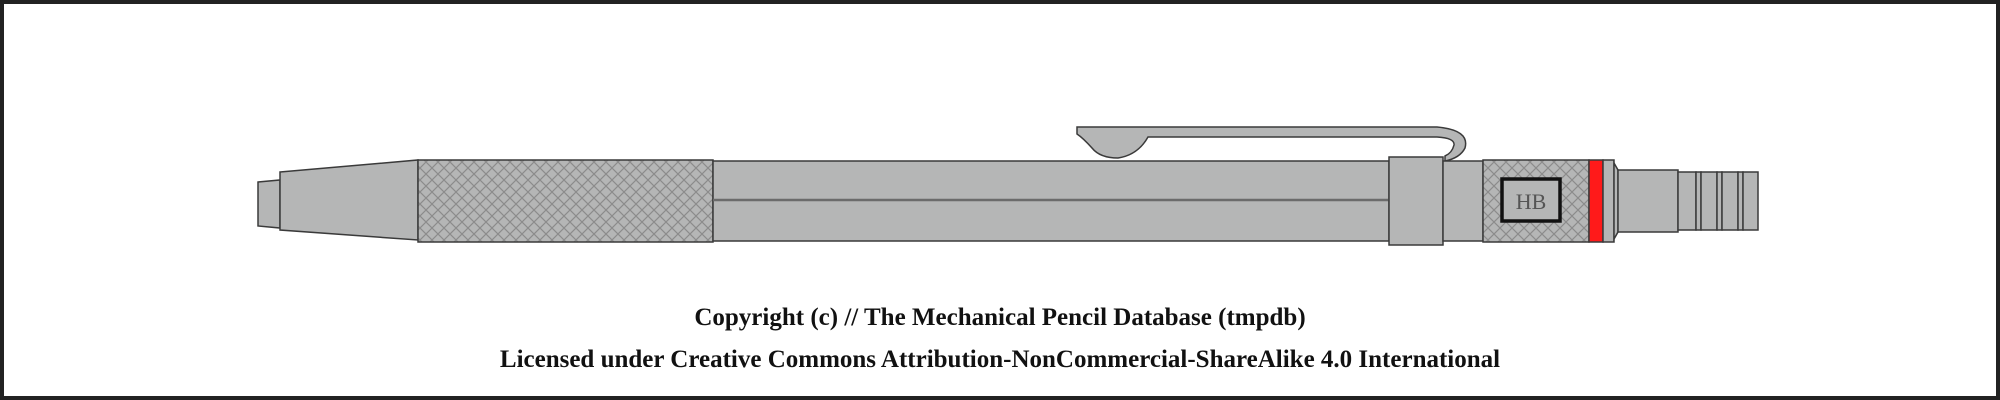 The image size is (2000, 400). What do you see at coordinates (1648, 201) in the screenshot?
I see `lead-sleeve-base` at bounding box center [1648, 201].